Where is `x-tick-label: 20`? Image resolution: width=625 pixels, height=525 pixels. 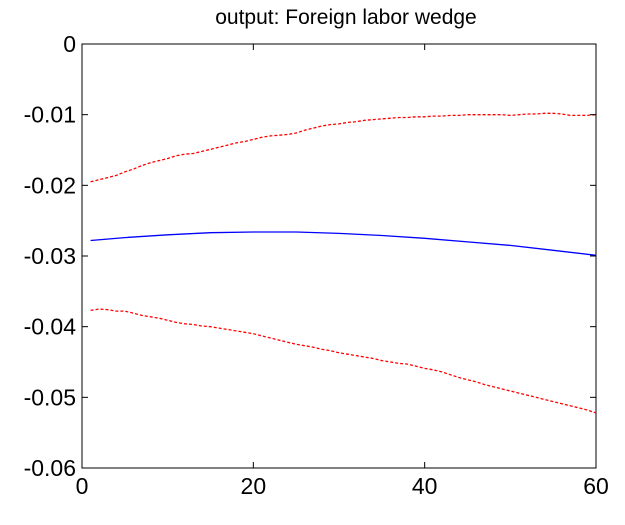
x-tick-label: 20 is located at coordinates (254, 486).